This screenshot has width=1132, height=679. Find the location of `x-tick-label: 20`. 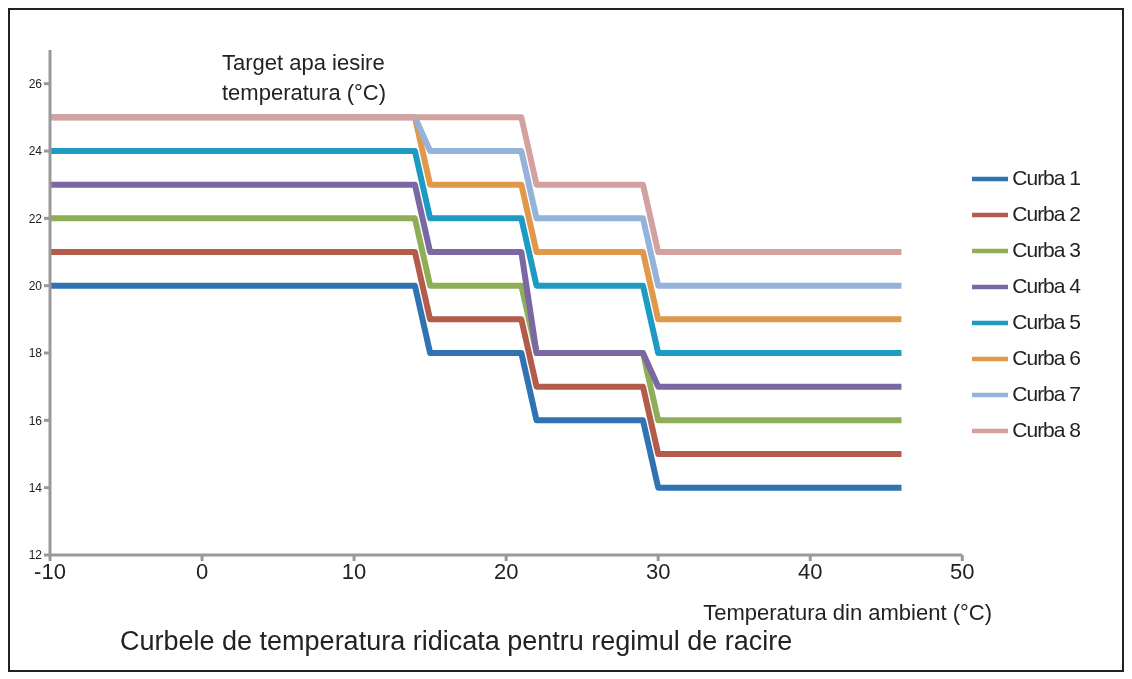

x-tick-label: 20 is located at coordinates (506, 571).